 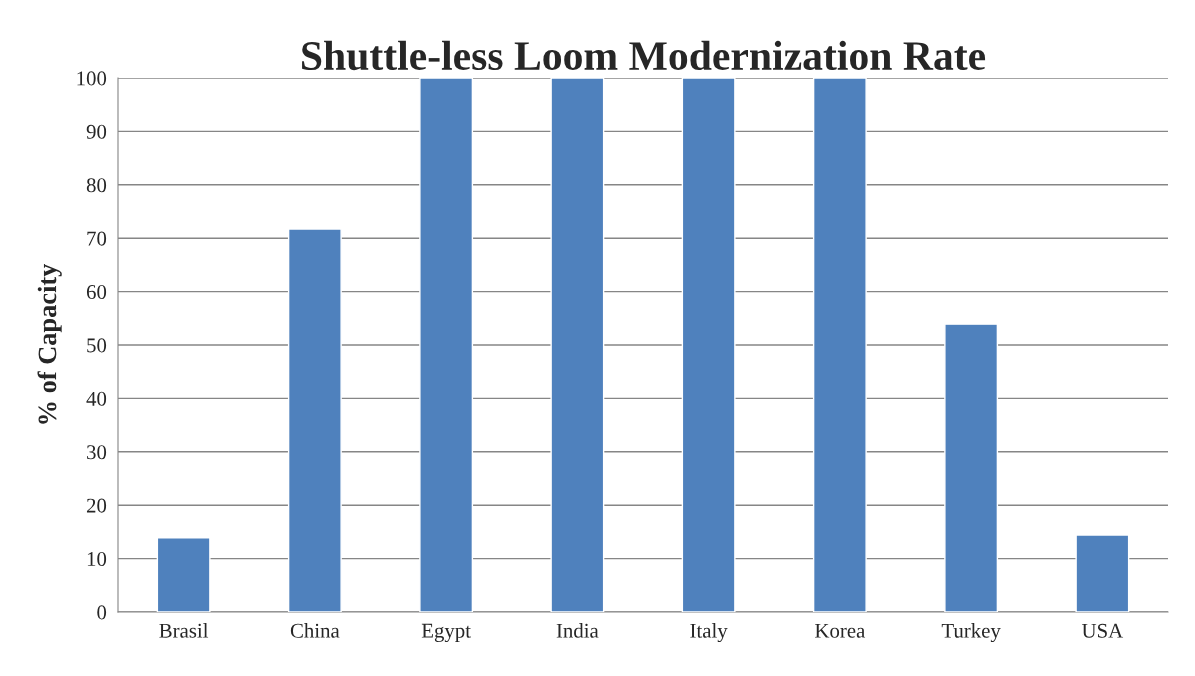 I want to click on x-tick-label: Italy, so click(x=709, y=633).